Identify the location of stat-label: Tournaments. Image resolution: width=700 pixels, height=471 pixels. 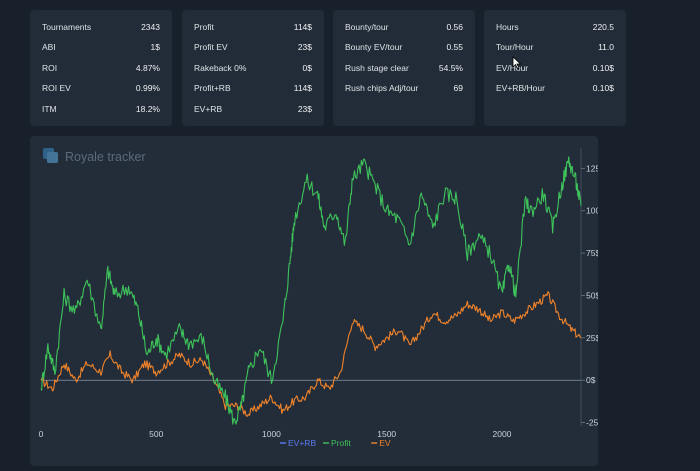
(67, 27).